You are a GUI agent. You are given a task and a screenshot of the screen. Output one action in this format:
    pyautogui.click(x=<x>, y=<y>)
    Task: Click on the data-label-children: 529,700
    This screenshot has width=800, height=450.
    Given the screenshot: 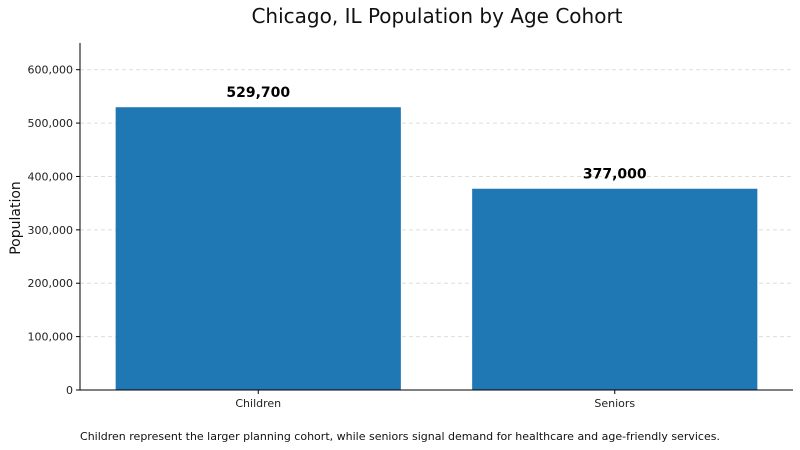 What is the action you would take?
    pyautogui.click(x=258, y=93)
    